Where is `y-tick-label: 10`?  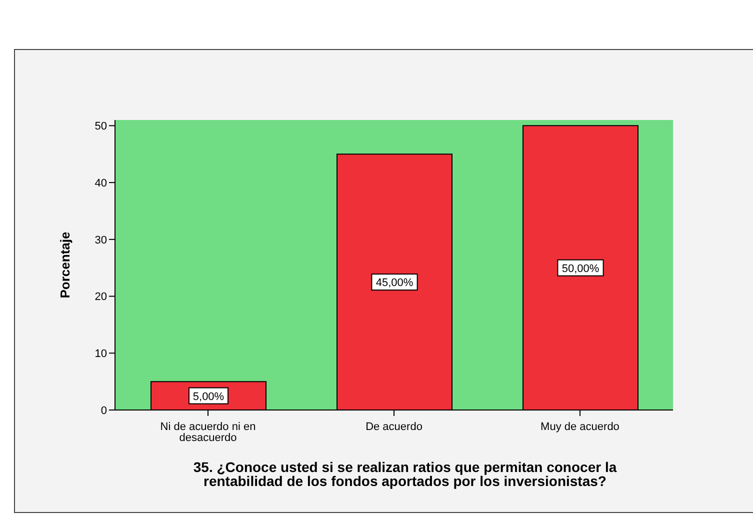 y-tick-label: 10 is located at coordinates (100, 354).